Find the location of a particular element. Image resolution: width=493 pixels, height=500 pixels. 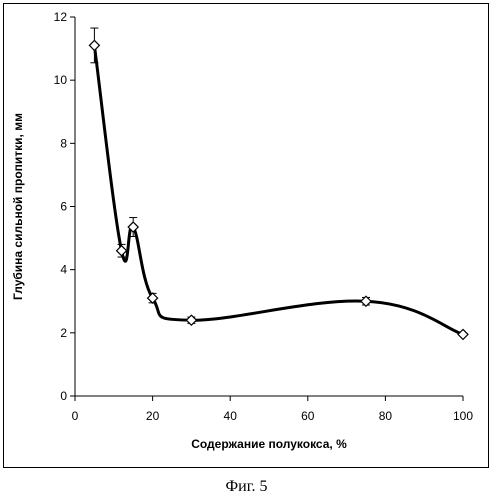

y-tick-label: 0 is located at coordinates (63, 396).